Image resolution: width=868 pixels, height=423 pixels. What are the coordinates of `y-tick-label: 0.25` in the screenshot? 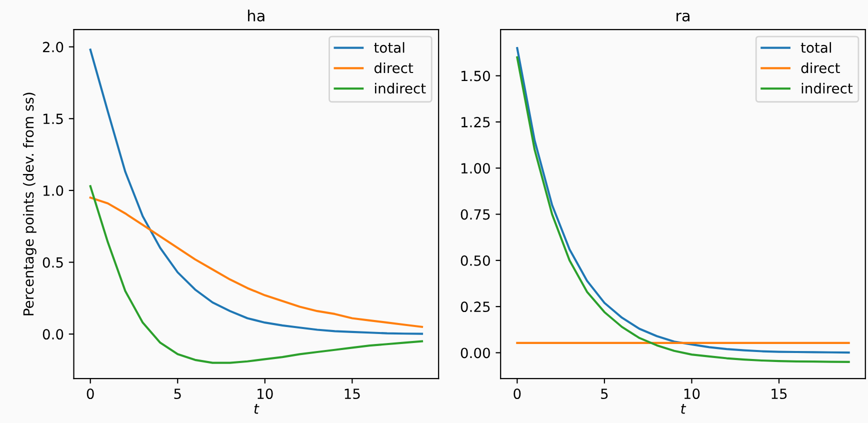 It's located at (475, 307).